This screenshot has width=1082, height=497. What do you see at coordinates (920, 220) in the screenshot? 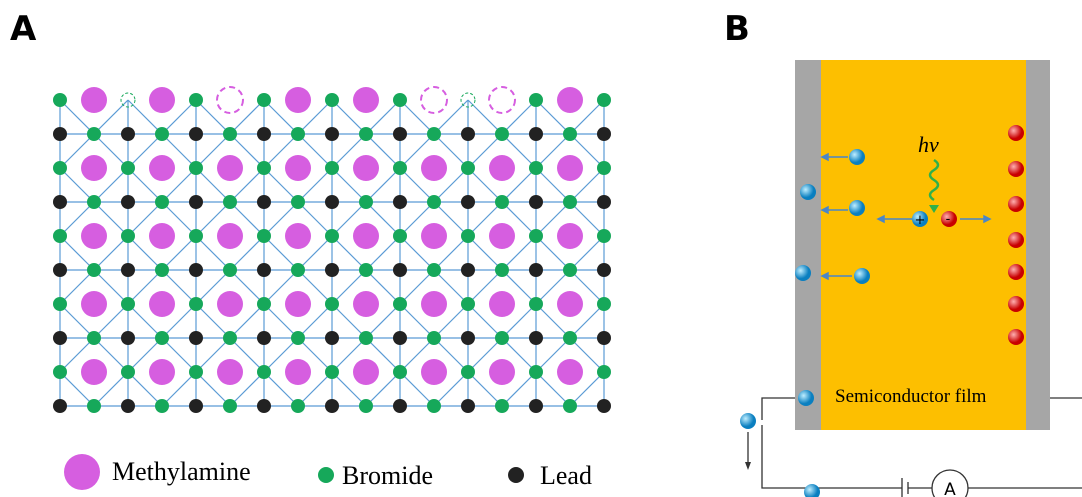
I see `hole-sign: +` at bounding box center [920, 220].